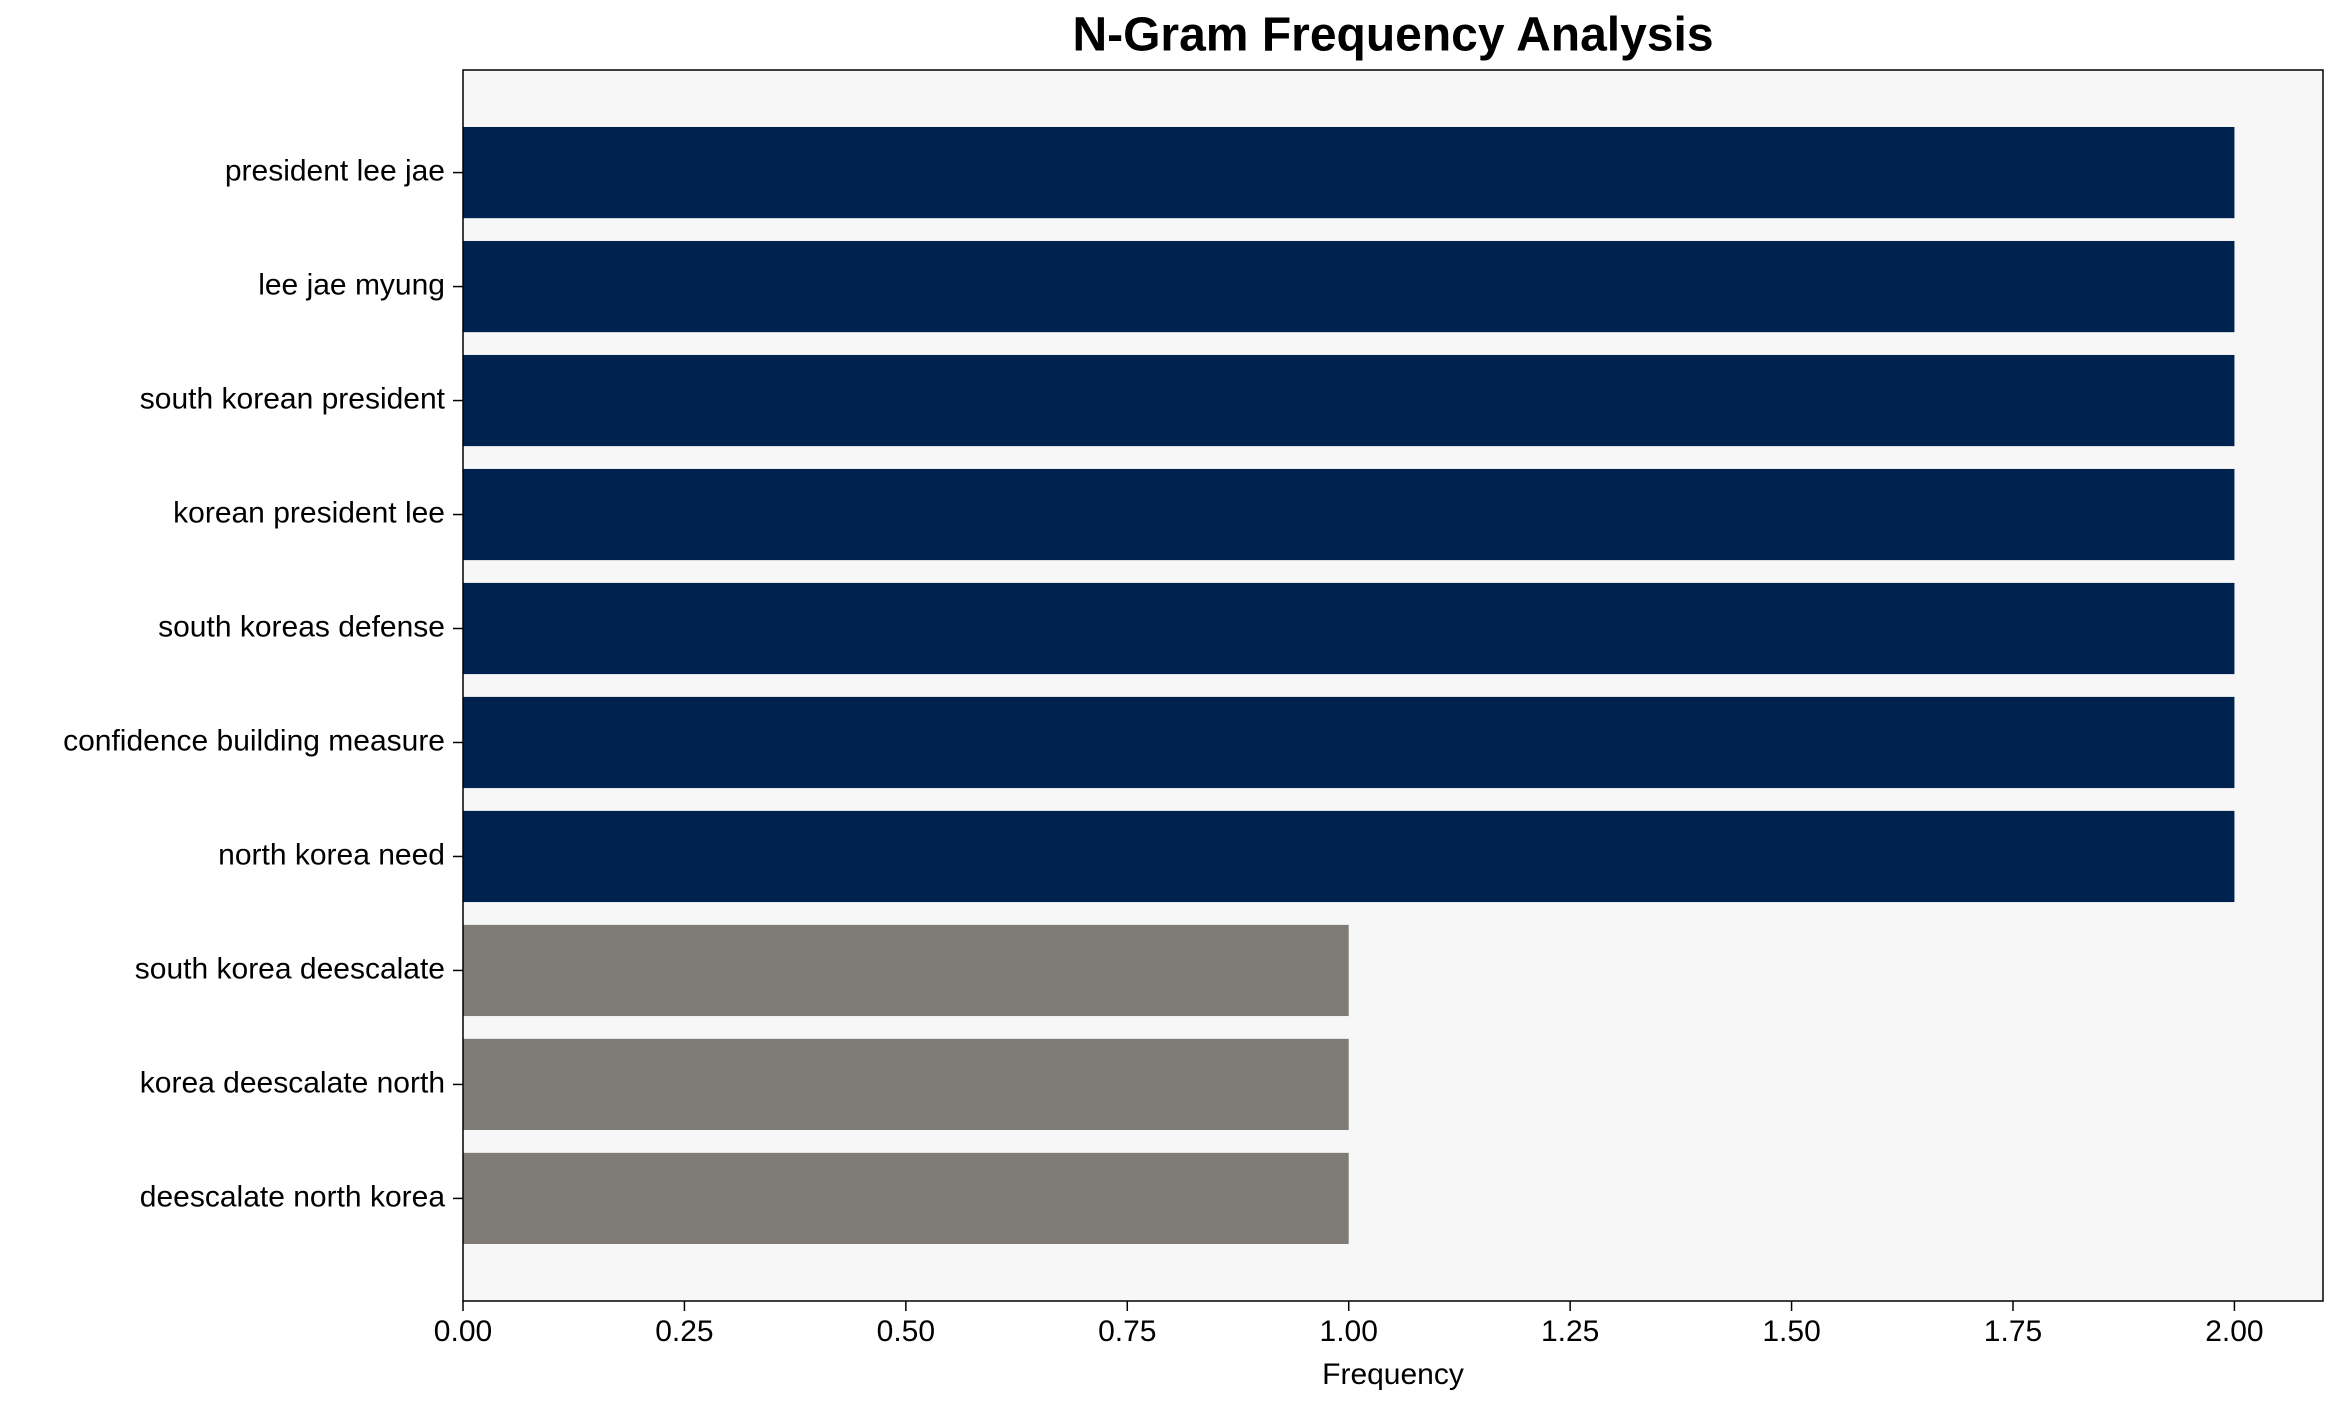  Describe the element at coordinates (301, 626) in the screenshot. I see `y-tick-label: south koreas defense` at that location.